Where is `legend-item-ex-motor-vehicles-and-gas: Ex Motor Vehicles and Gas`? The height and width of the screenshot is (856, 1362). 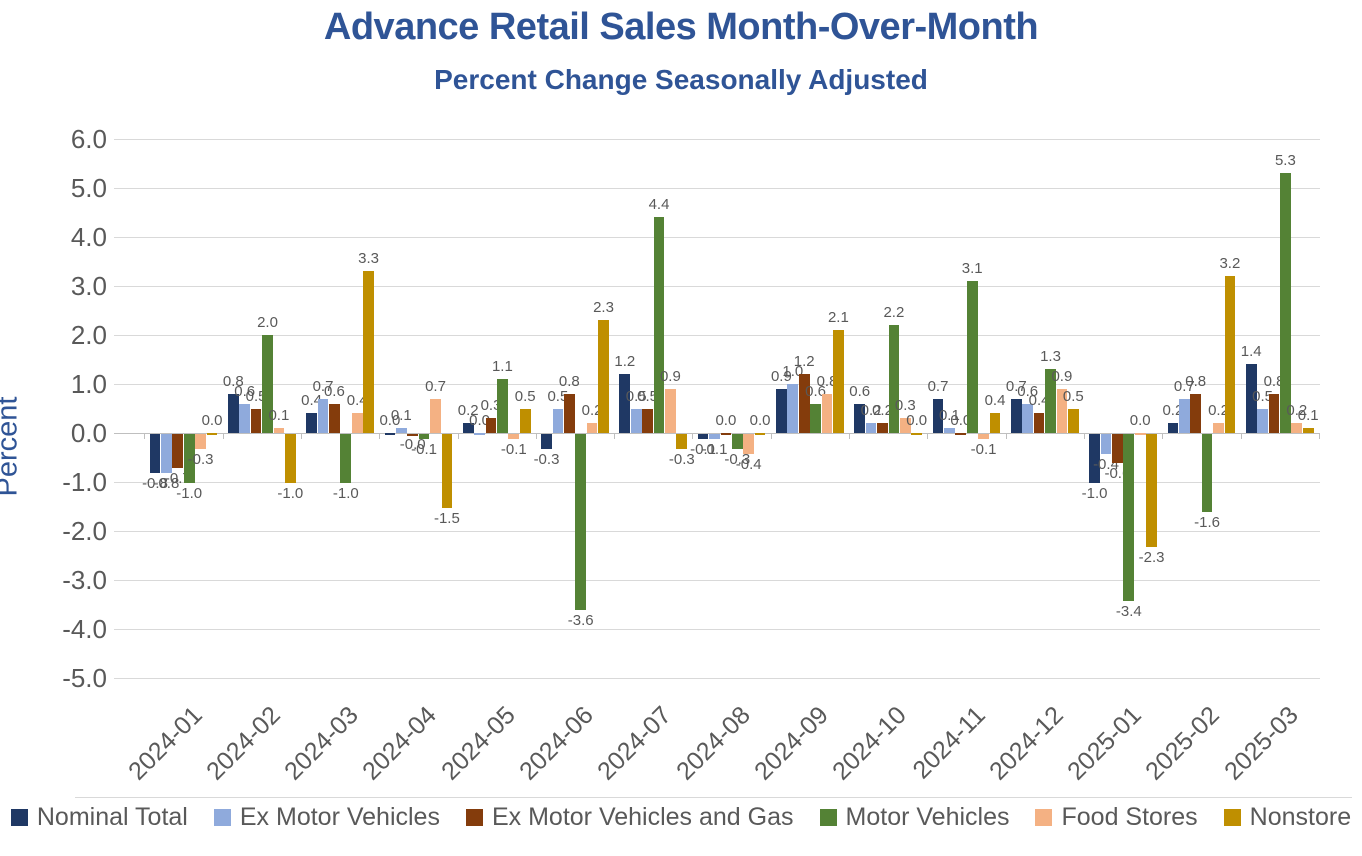
legend-item-ex-motor-vehicles-and-gas: Ex Motor Vehicles and Gas is located at coordinates (629, 817).